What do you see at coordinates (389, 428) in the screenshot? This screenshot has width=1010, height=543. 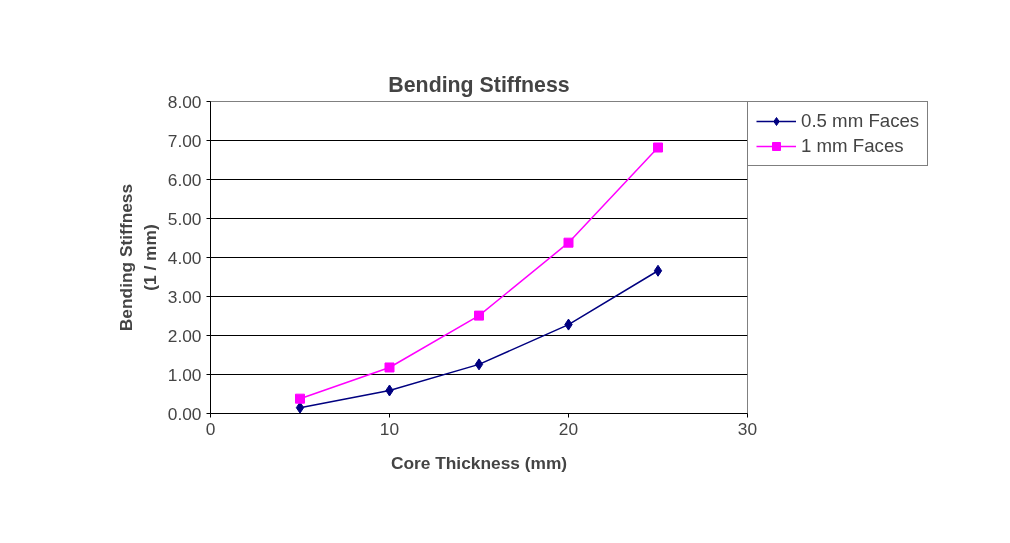 I see `x-tick-label: 10` at bounding box center [389, 428].